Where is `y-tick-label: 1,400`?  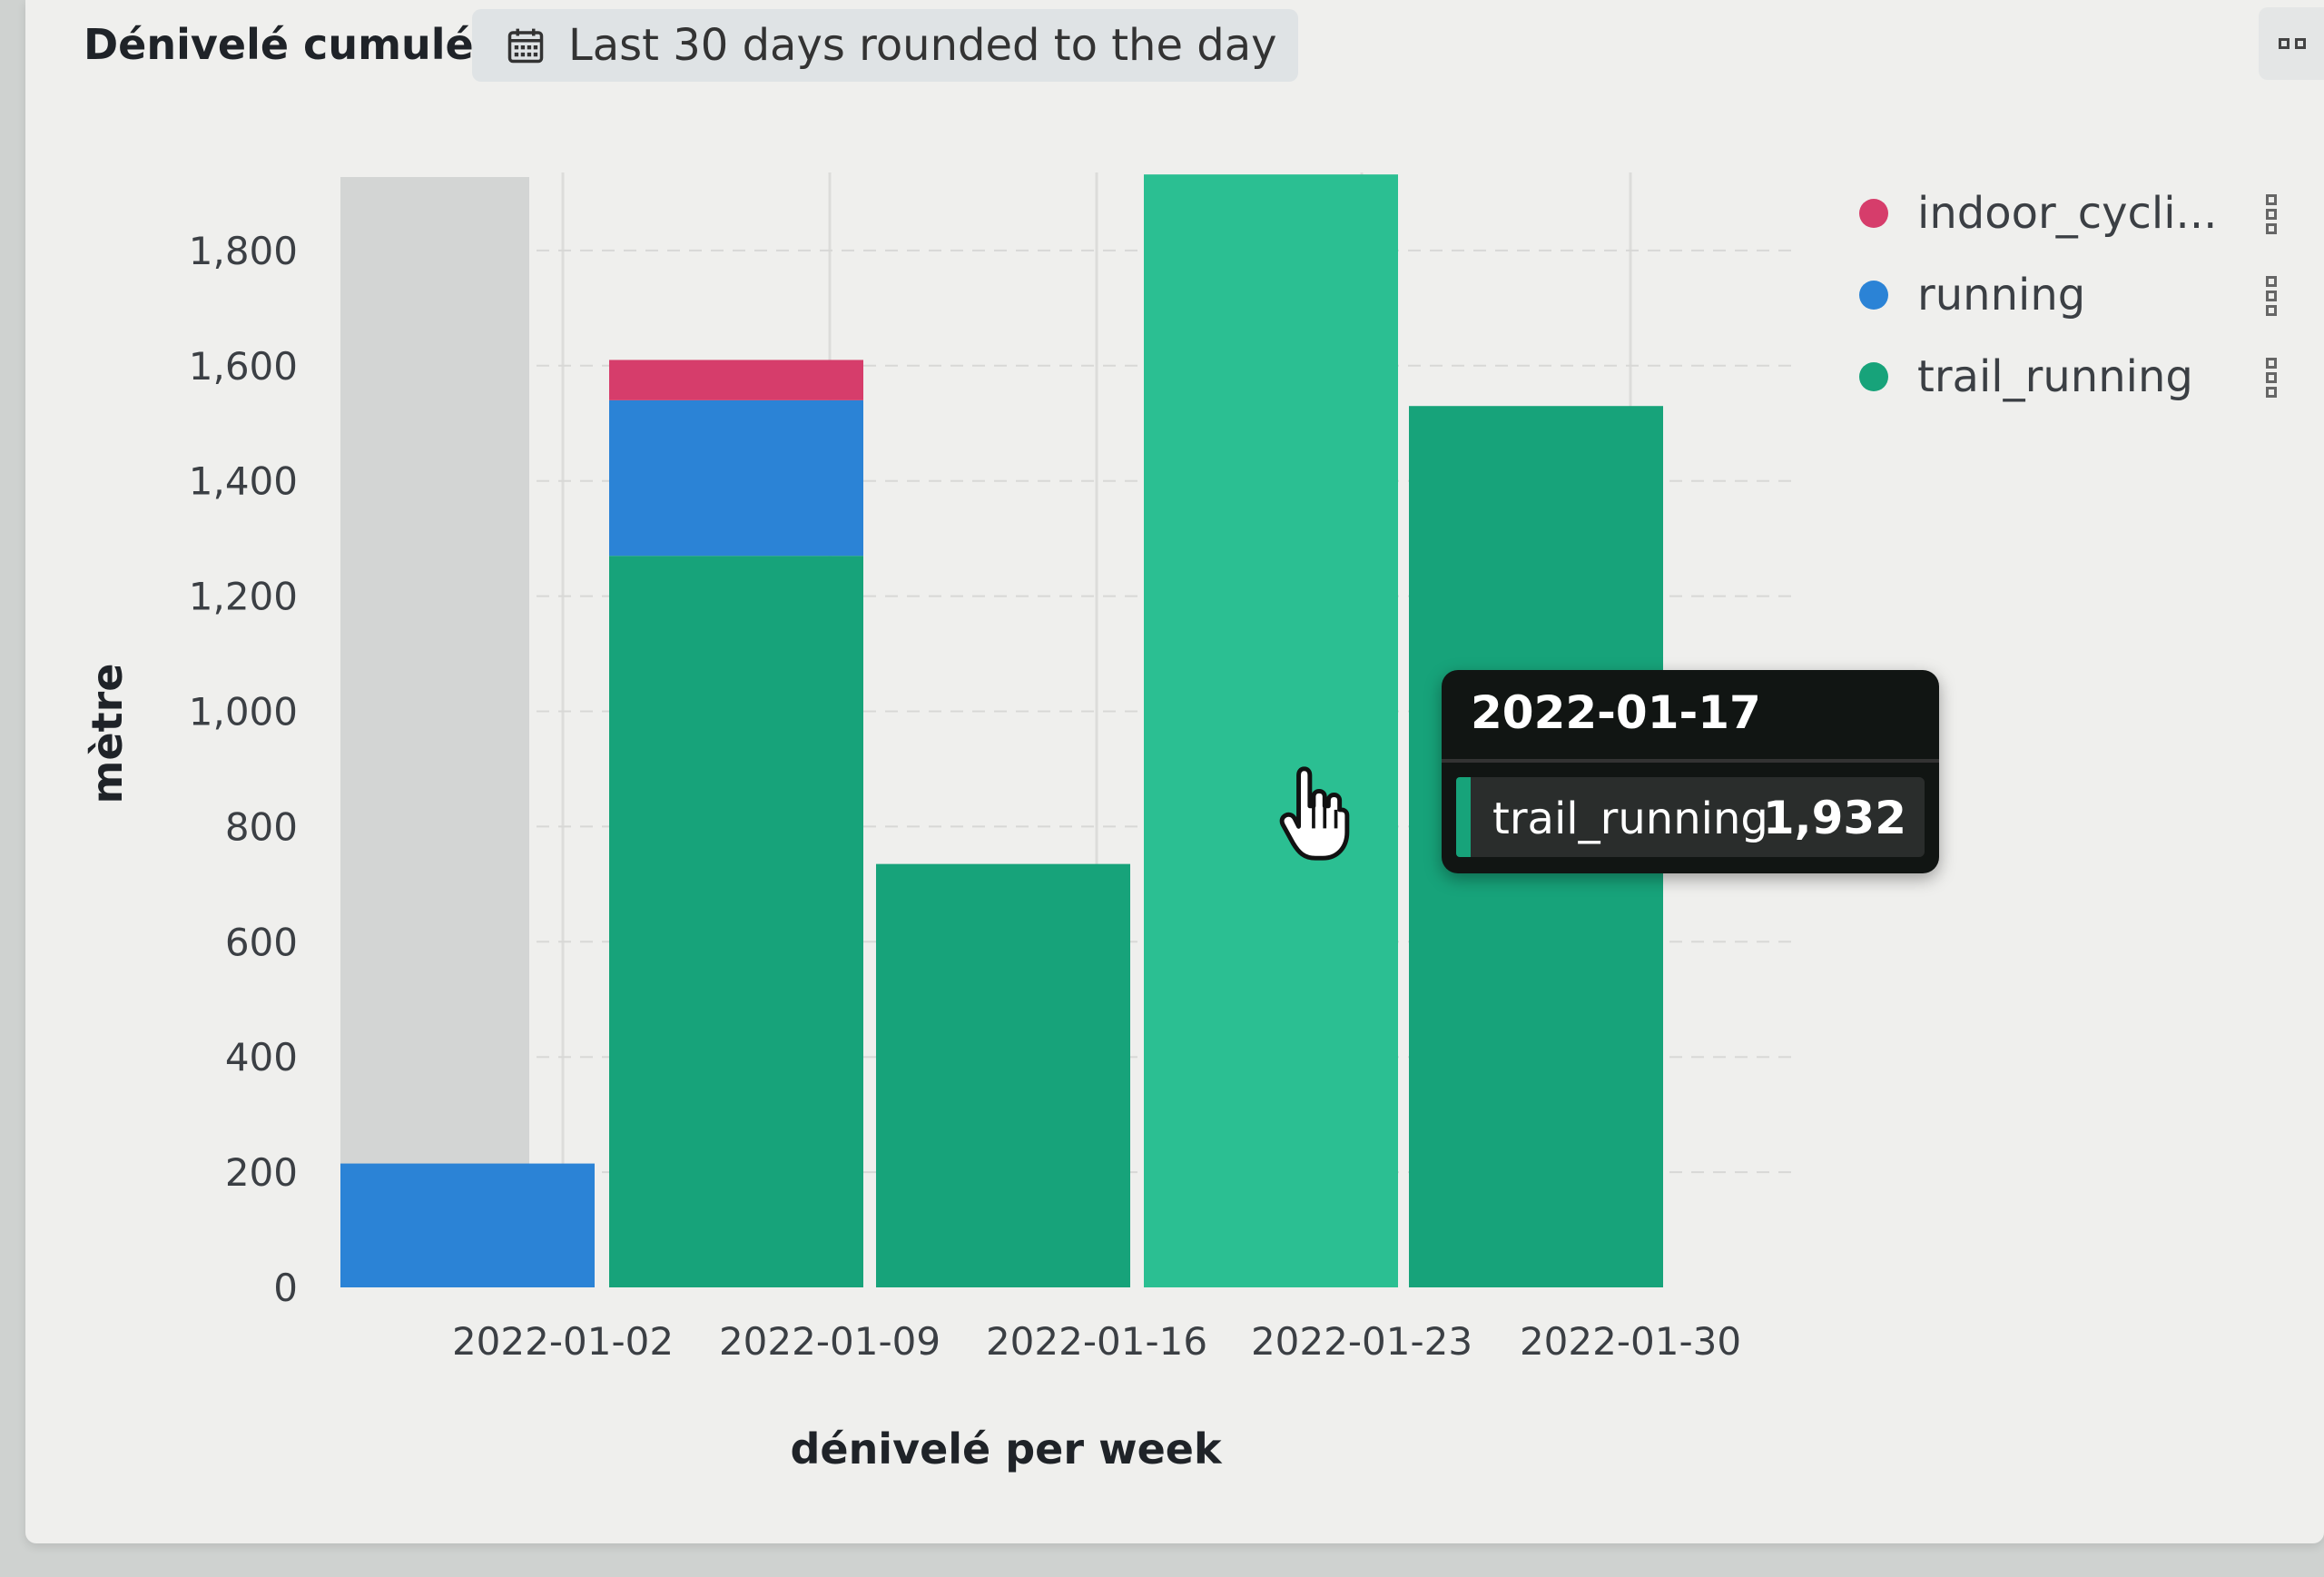
y-tick-label: 1,400 is located at coordinates (243, 482).